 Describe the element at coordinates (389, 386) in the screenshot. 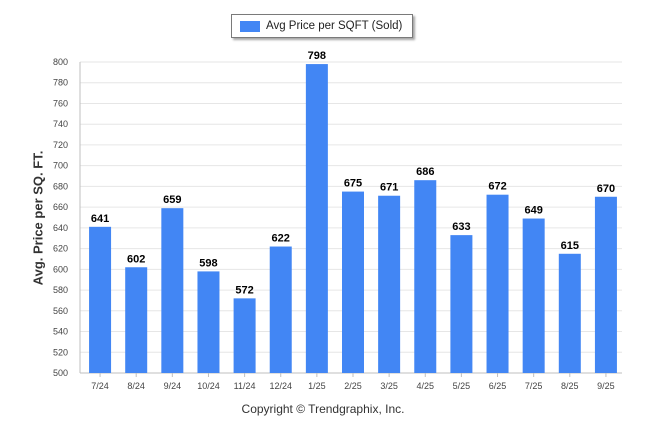

I see `x-tick-label: 3/25` at that location.